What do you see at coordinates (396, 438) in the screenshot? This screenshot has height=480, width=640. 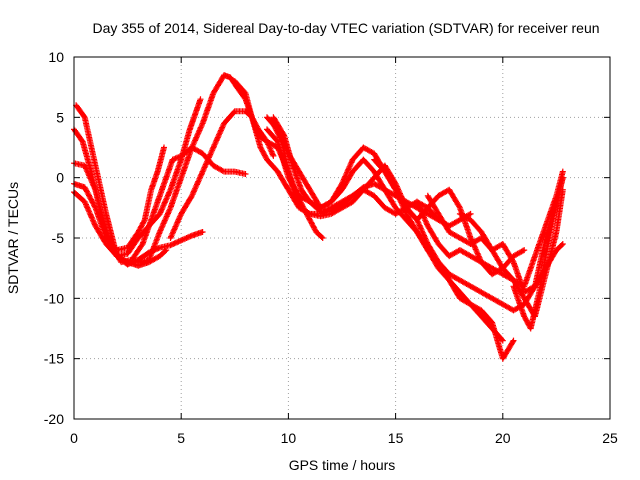 I see `x-tick-label: 15` at bounding box center [396, 438].